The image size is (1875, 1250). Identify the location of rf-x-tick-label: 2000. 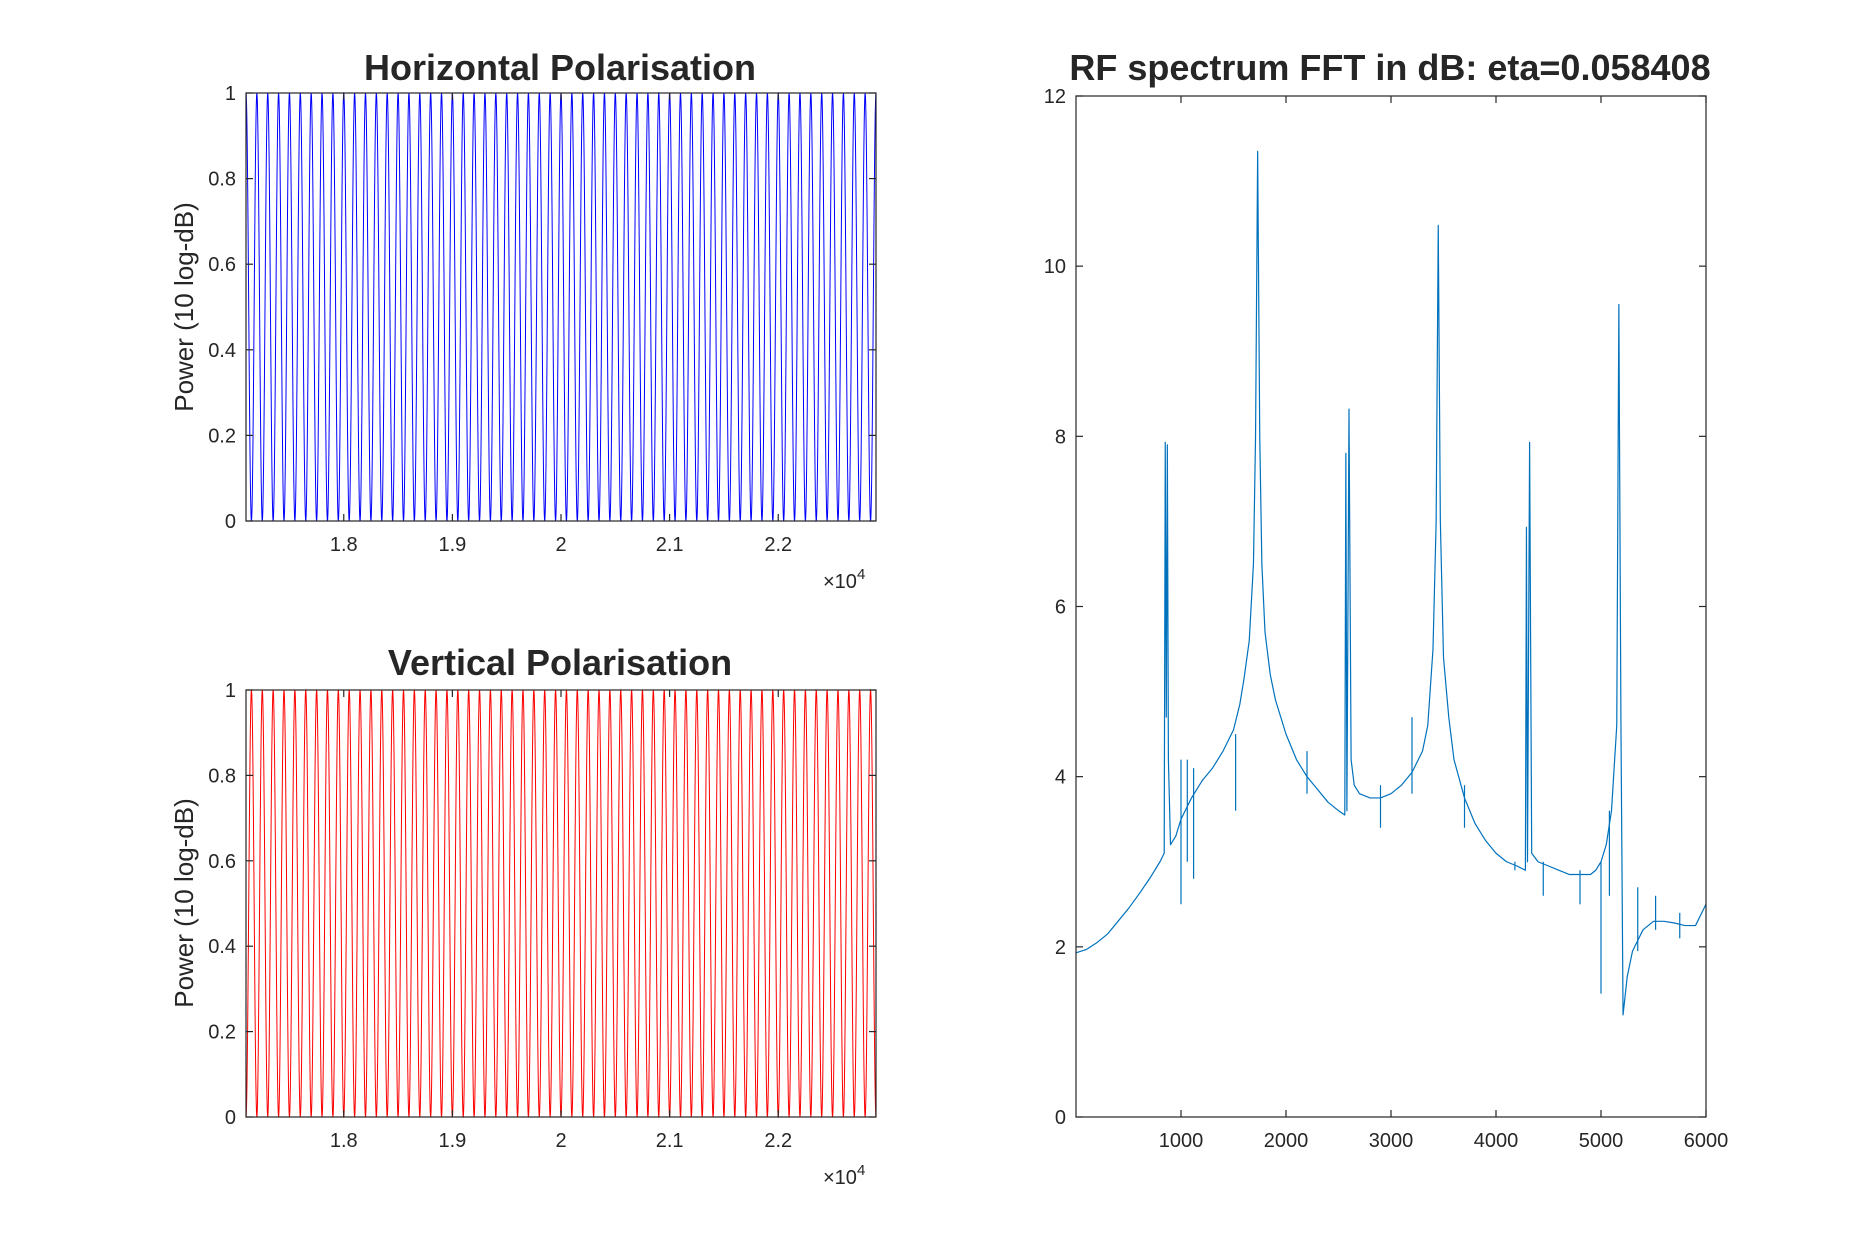
(1286, 1141).